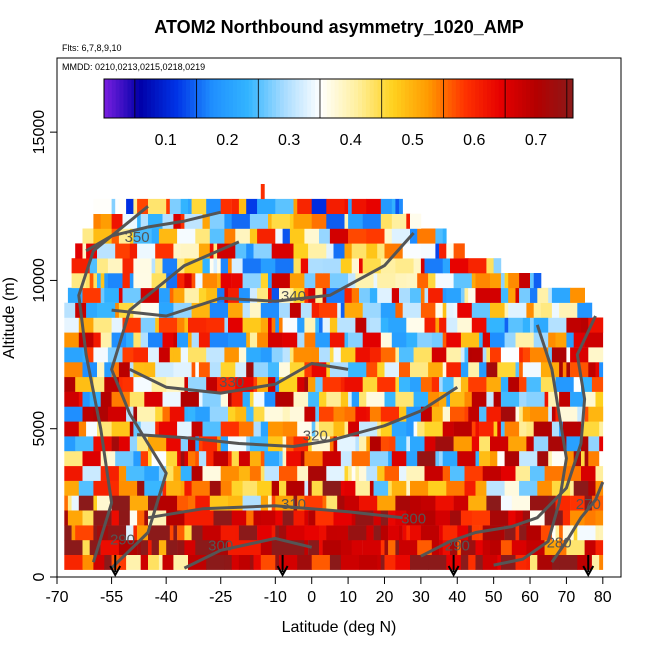  I want to click on x-tick-label: -55, so click(111, 597).